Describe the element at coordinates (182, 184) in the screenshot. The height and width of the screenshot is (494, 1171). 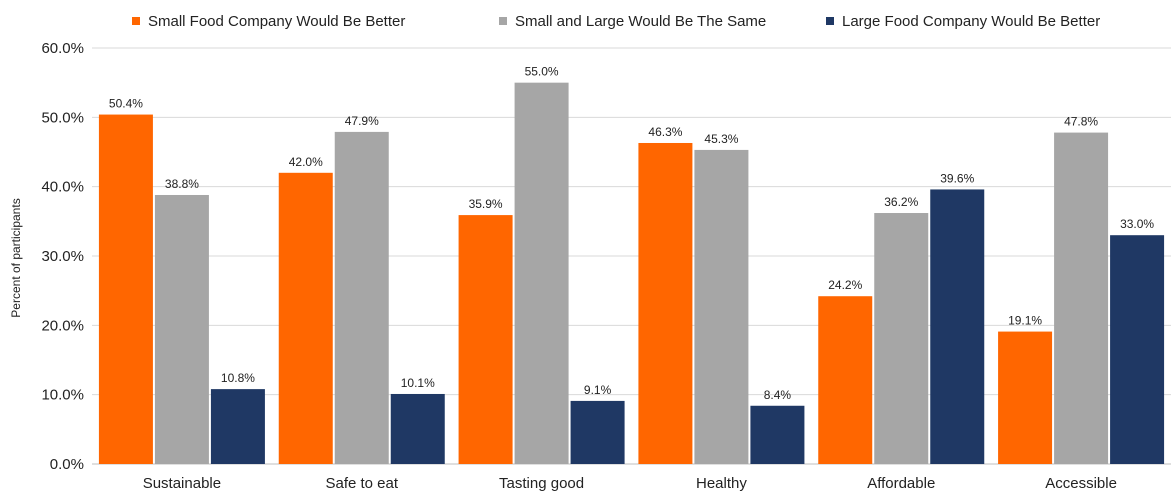
I see `data-label: 38.8%` at that location.